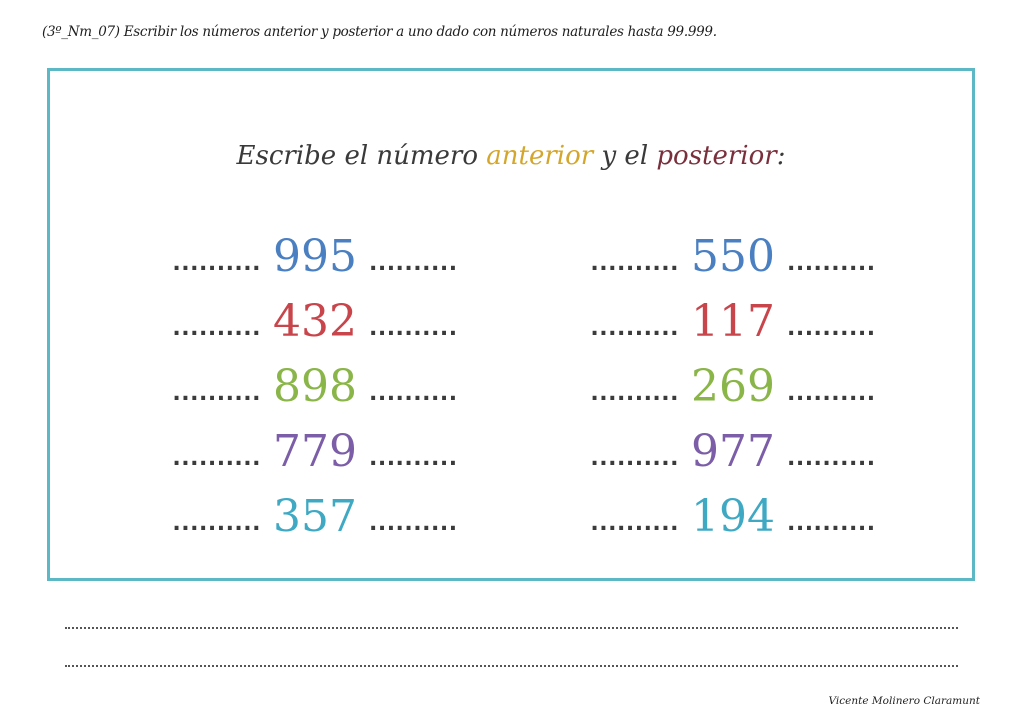  What do you see at coordinates (625, 156) in the screenshot?
I see `instruction-middle: y el` at bounding box center [625, 156].